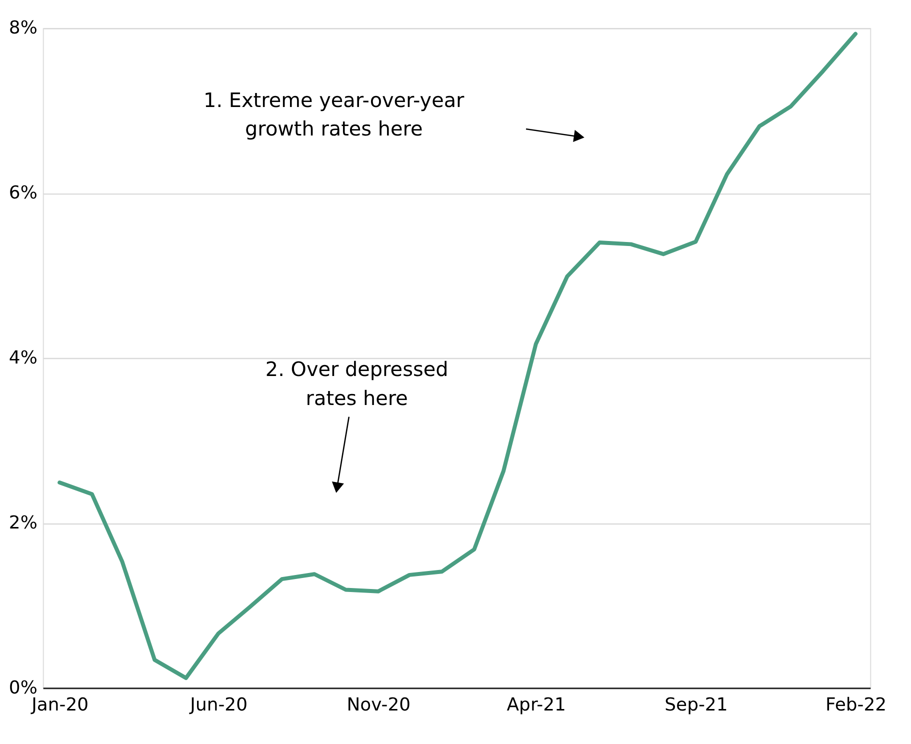  Describe the element at coordinates (218, 705) in the screenshot. I see `x-tick-label: Jun-20` at that location.